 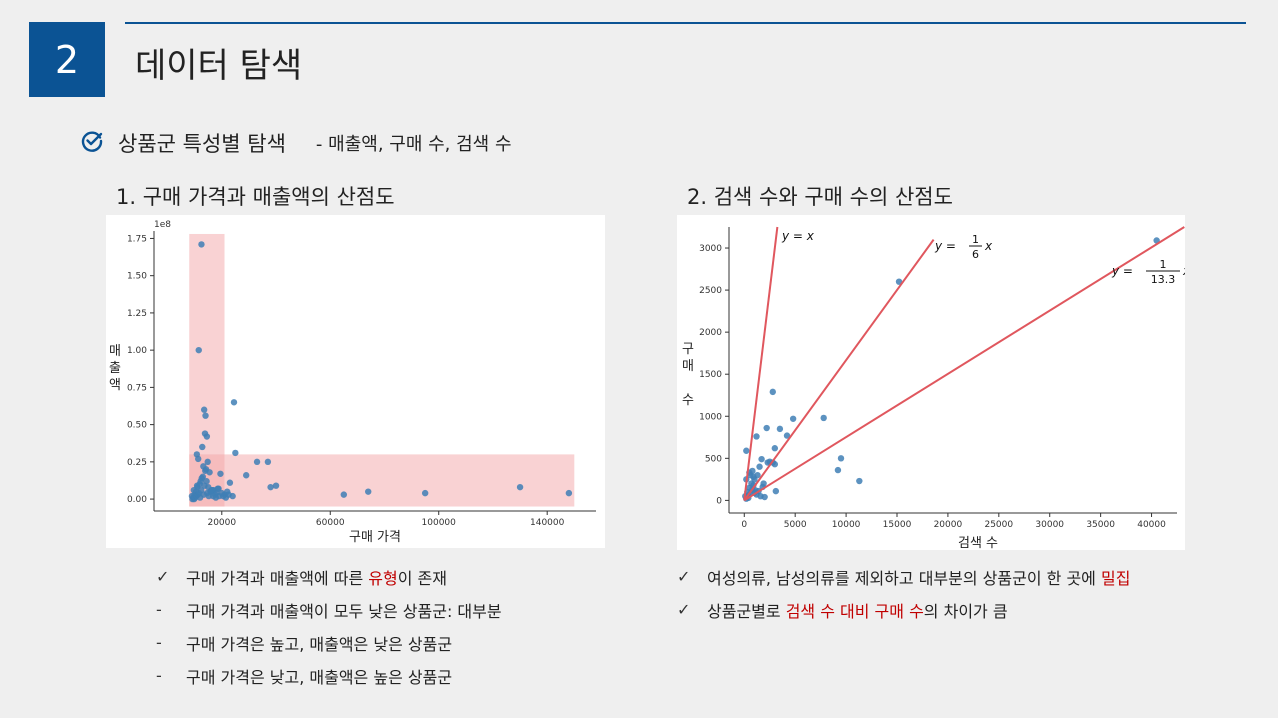 I want to click on x-axis-label: 구매 가격, so click(x=375, y=537).